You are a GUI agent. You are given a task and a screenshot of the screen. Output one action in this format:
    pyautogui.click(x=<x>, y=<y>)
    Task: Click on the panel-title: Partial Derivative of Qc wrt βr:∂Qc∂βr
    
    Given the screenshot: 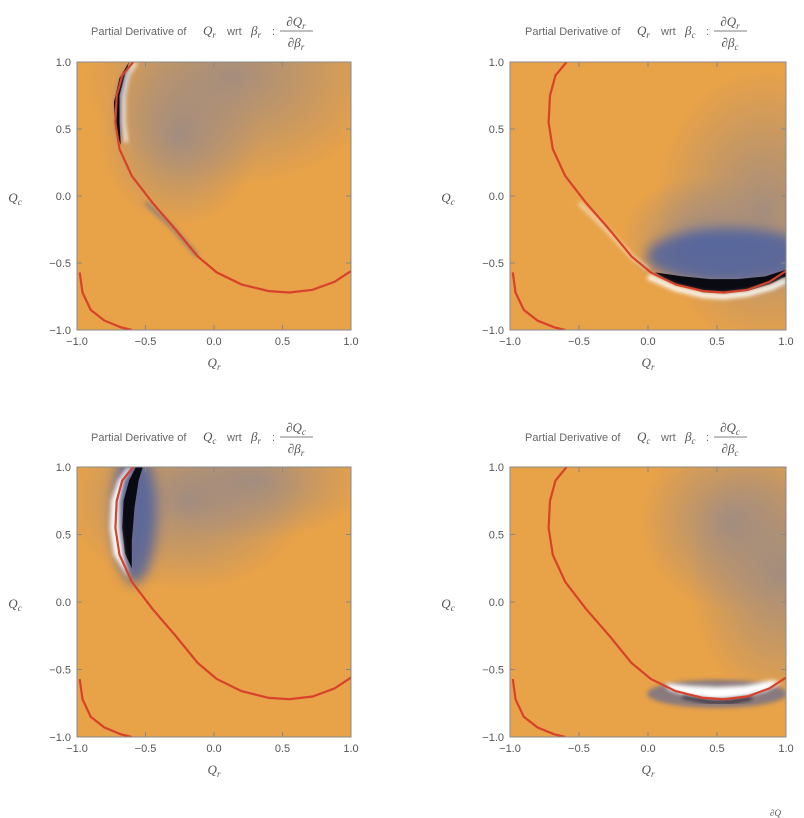 What is the action you would take?
    pyautogui.click(x=202, y=439)
    